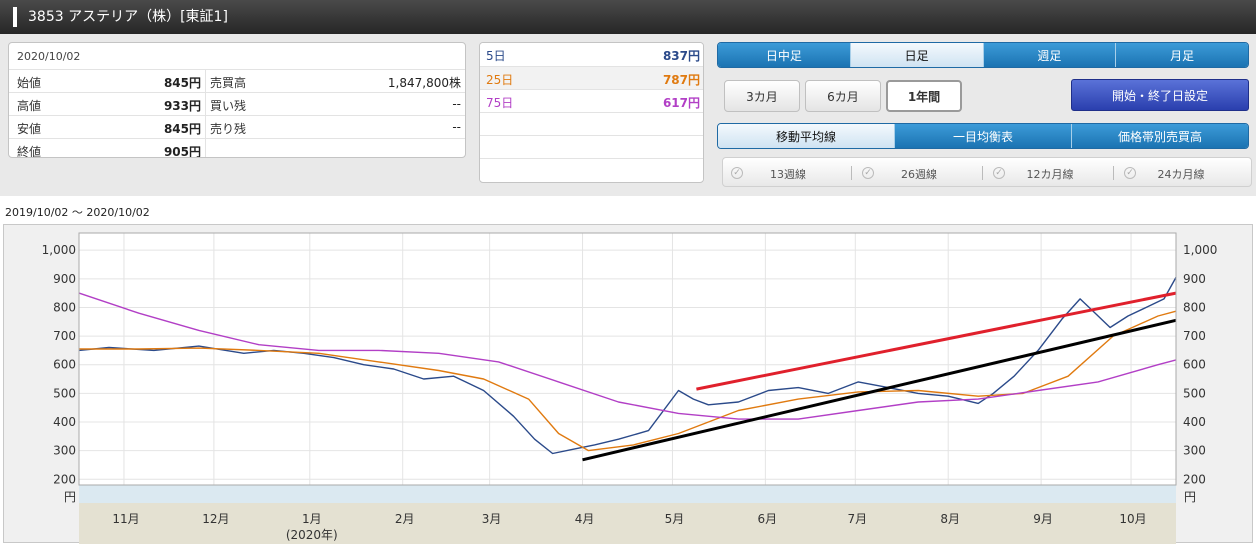  What do you see at coordinates (215, 519) in the screenshot?
I see `x-tick-label: 12月` at bounding box center [215, 519].